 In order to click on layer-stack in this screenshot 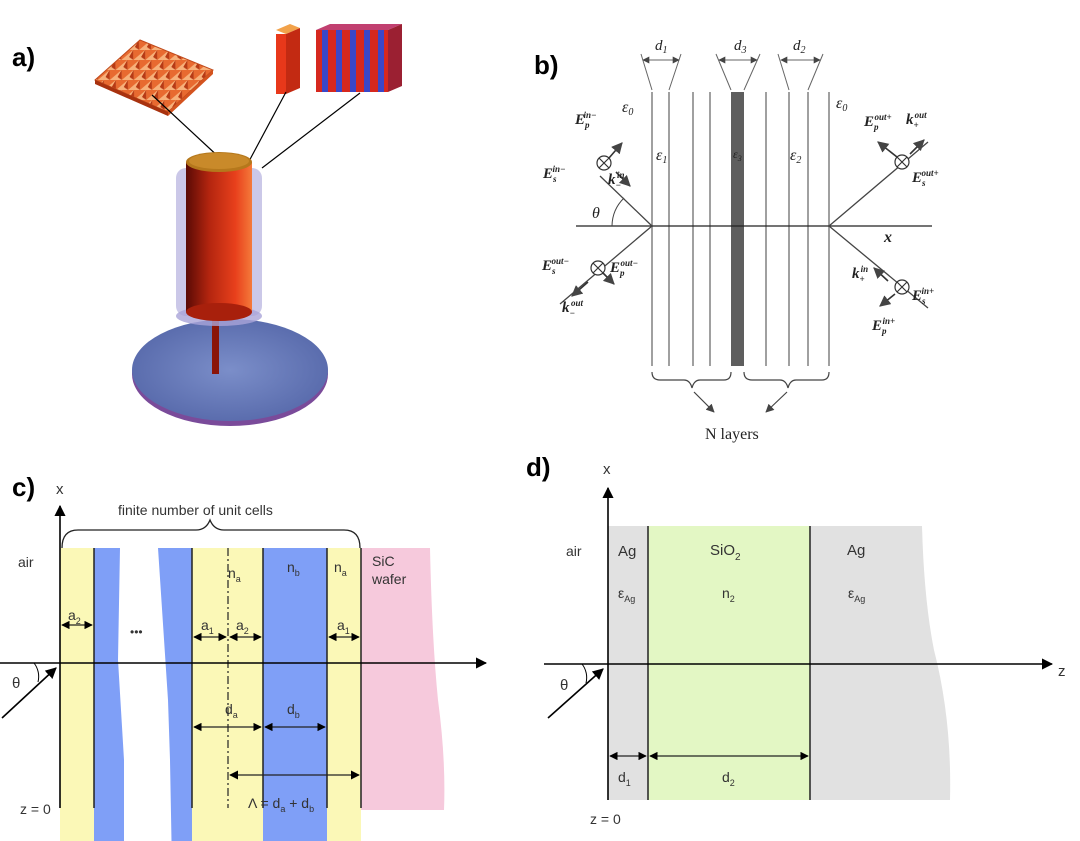, I will do `click(740, 229)`.